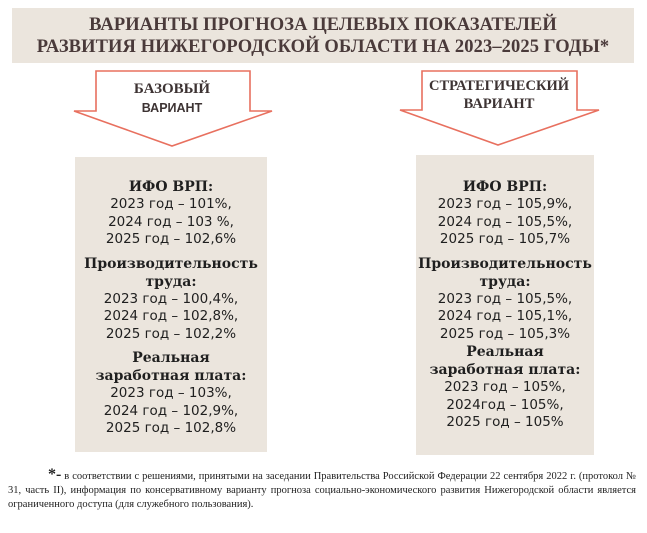 This screenshot has width=647, height=533. What do you see at coordinates (171, 393) in the screenshot?
I see `value-line: 2023 год – 103%,` at bounding box center [171, 393].